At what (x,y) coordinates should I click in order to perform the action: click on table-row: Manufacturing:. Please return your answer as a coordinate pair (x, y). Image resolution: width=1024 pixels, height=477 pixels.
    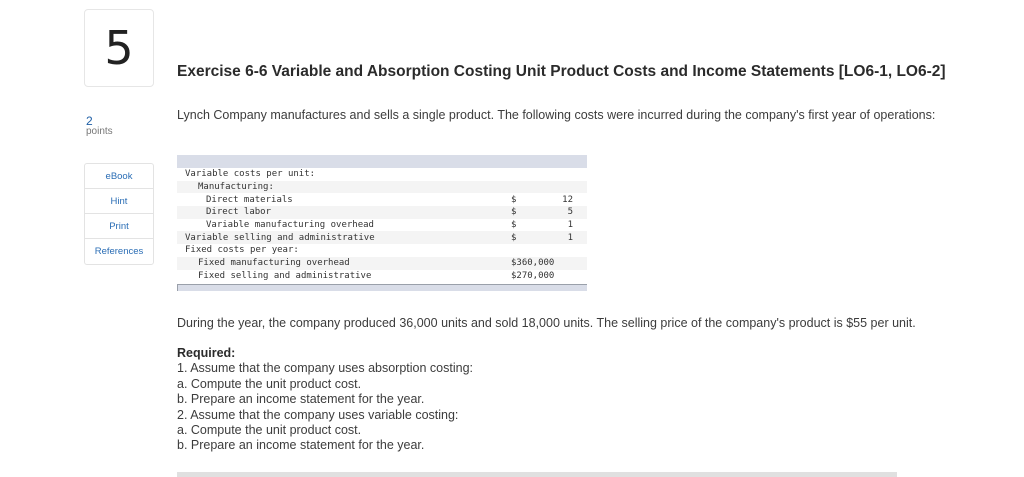
    Looking at the image, I should click on (382, 187).